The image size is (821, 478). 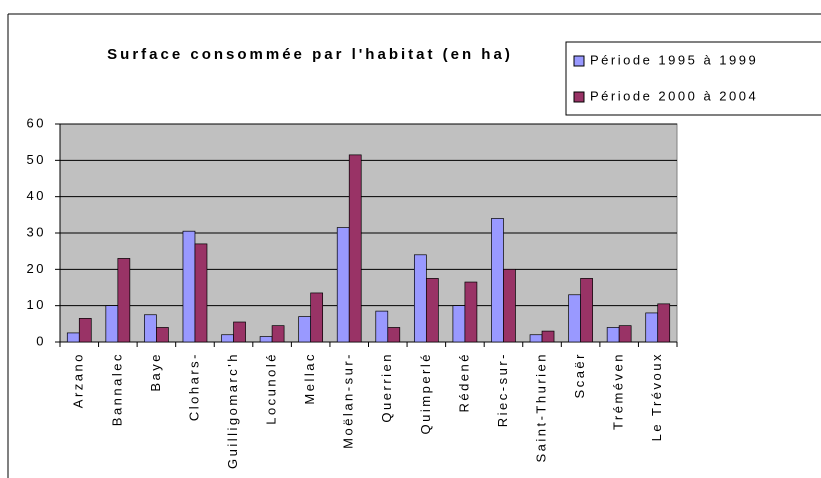 I want to click on y-tick-label: 0, so click(x=41, y=340).